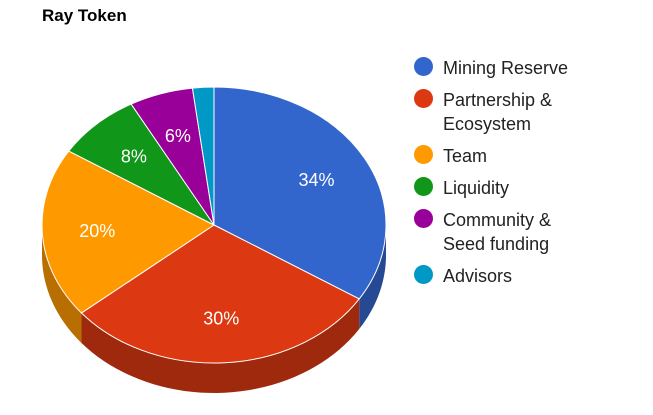 This screenshot has height=415, width=653. Describe the element at coordinates (497, 232) in the screenshot. I see `legend-label: Community & Seed funding` at that location.